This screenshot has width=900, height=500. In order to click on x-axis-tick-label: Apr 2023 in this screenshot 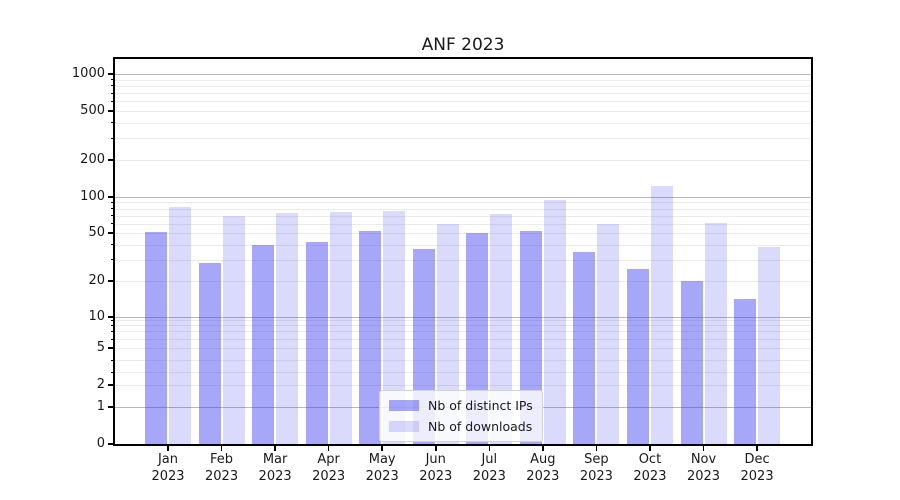, I will do `click(329, 468)`.